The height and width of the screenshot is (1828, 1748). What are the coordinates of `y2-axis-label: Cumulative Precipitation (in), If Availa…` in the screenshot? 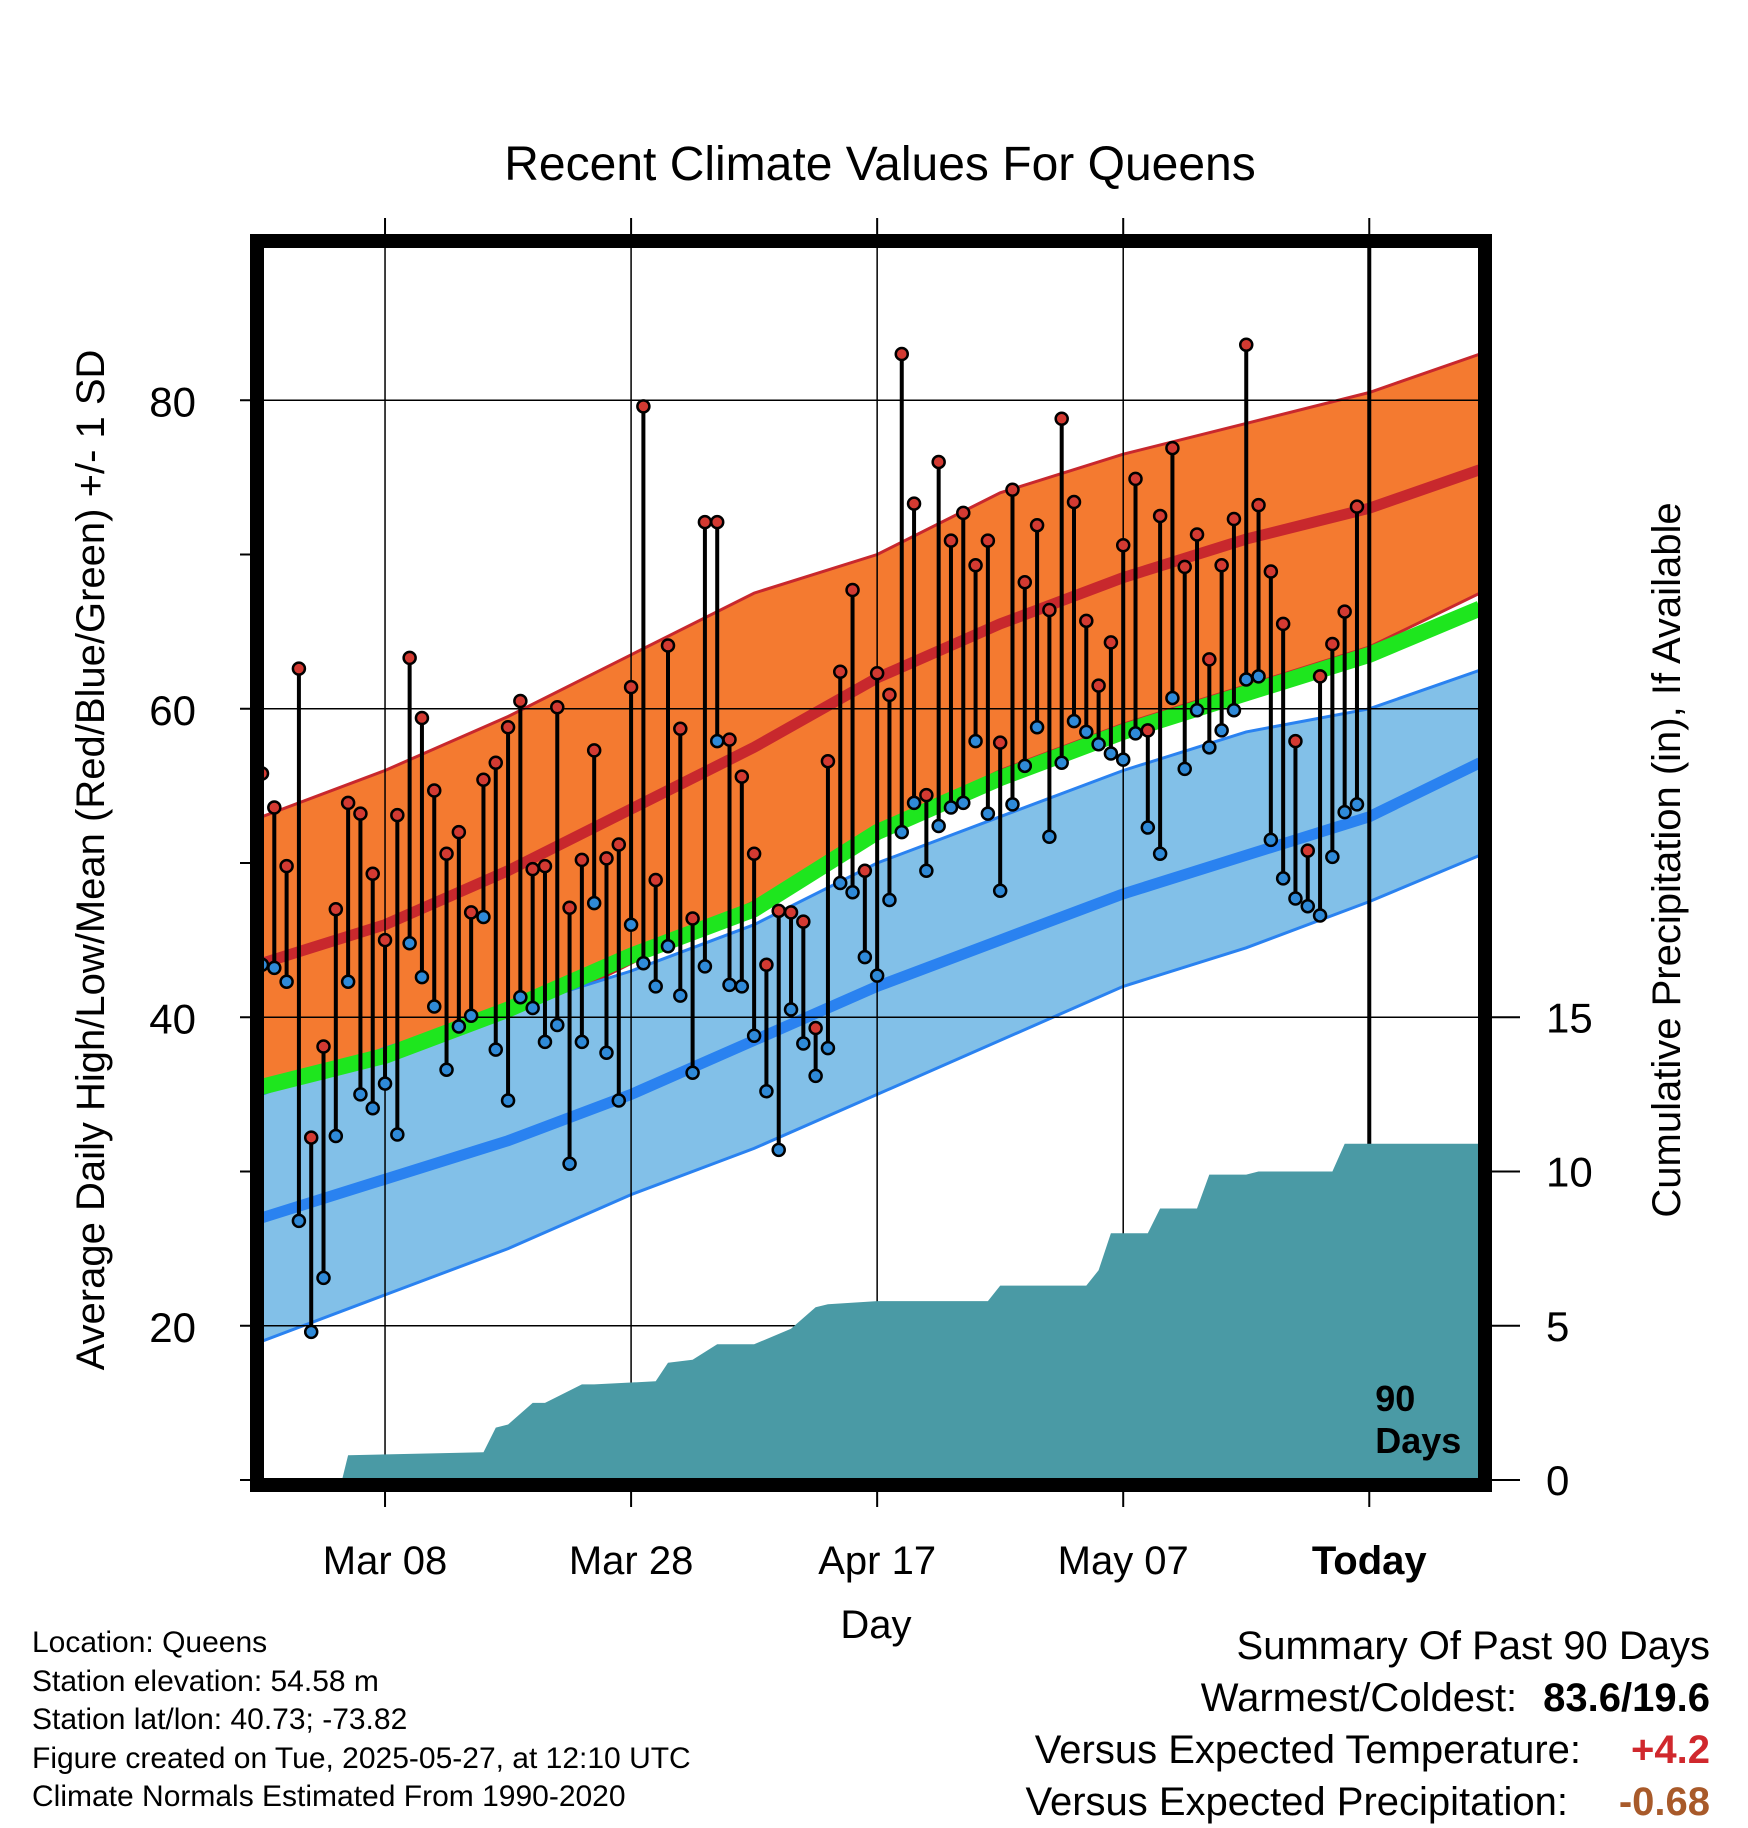 It's located at (1667, 859).